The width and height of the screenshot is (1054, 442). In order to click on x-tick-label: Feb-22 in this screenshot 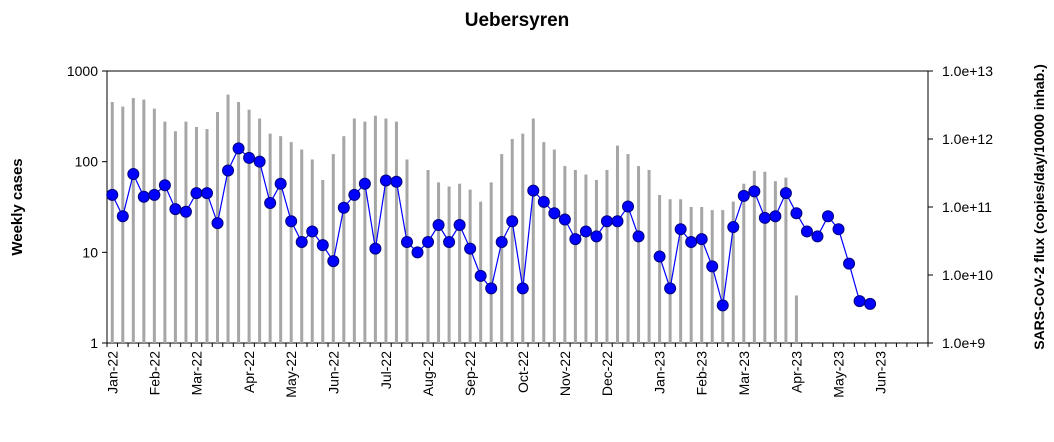, I will do `click(154, 373)`.